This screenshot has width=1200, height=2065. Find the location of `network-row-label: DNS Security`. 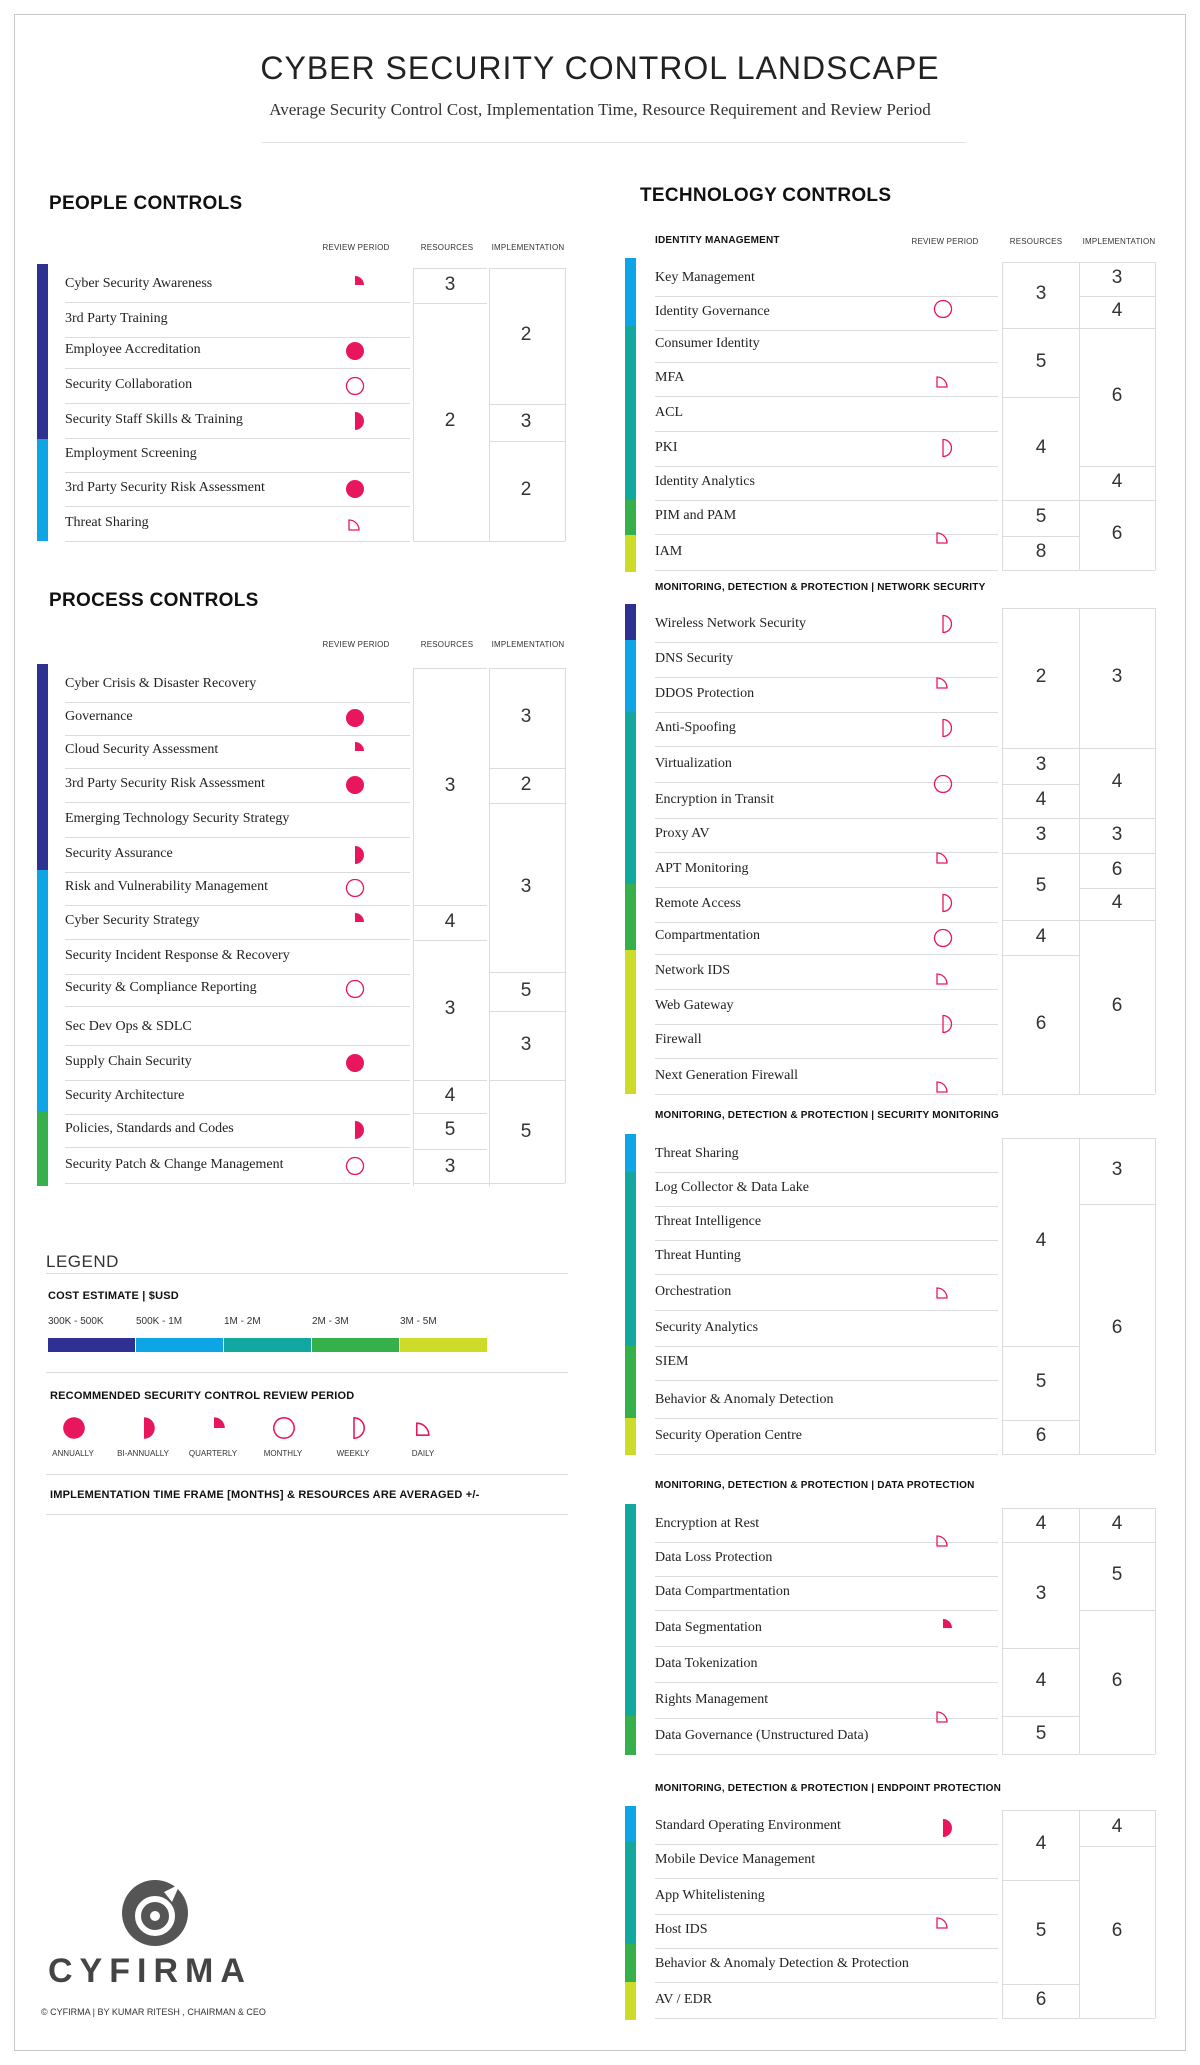

network-row-label: DNS Security is located at coordinates (694, 658).